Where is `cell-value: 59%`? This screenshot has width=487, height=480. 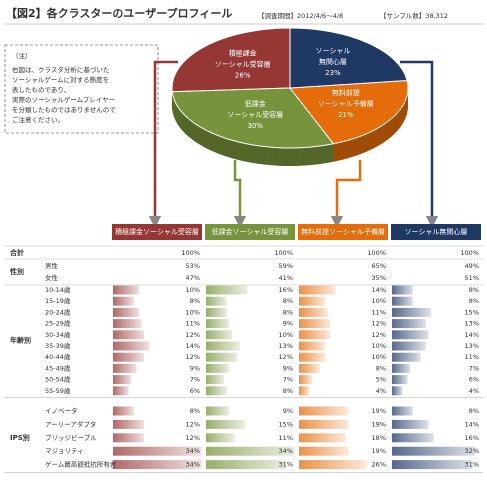
cell-value: 59% is located at coordinates (286, 266).